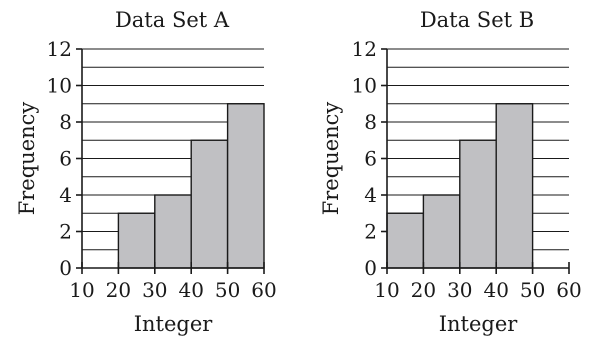 This screenshot has height=338, width=595. Describe the element at coordinates (172, 20) in the screenshot. I see `chart-title: Data Set A` at that location.